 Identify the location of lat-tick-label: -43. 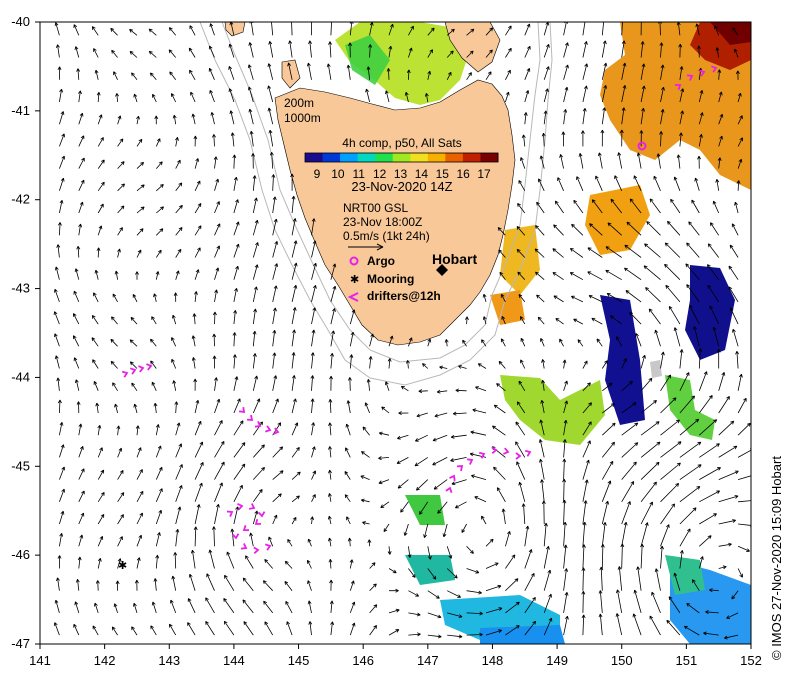
(20, 288).